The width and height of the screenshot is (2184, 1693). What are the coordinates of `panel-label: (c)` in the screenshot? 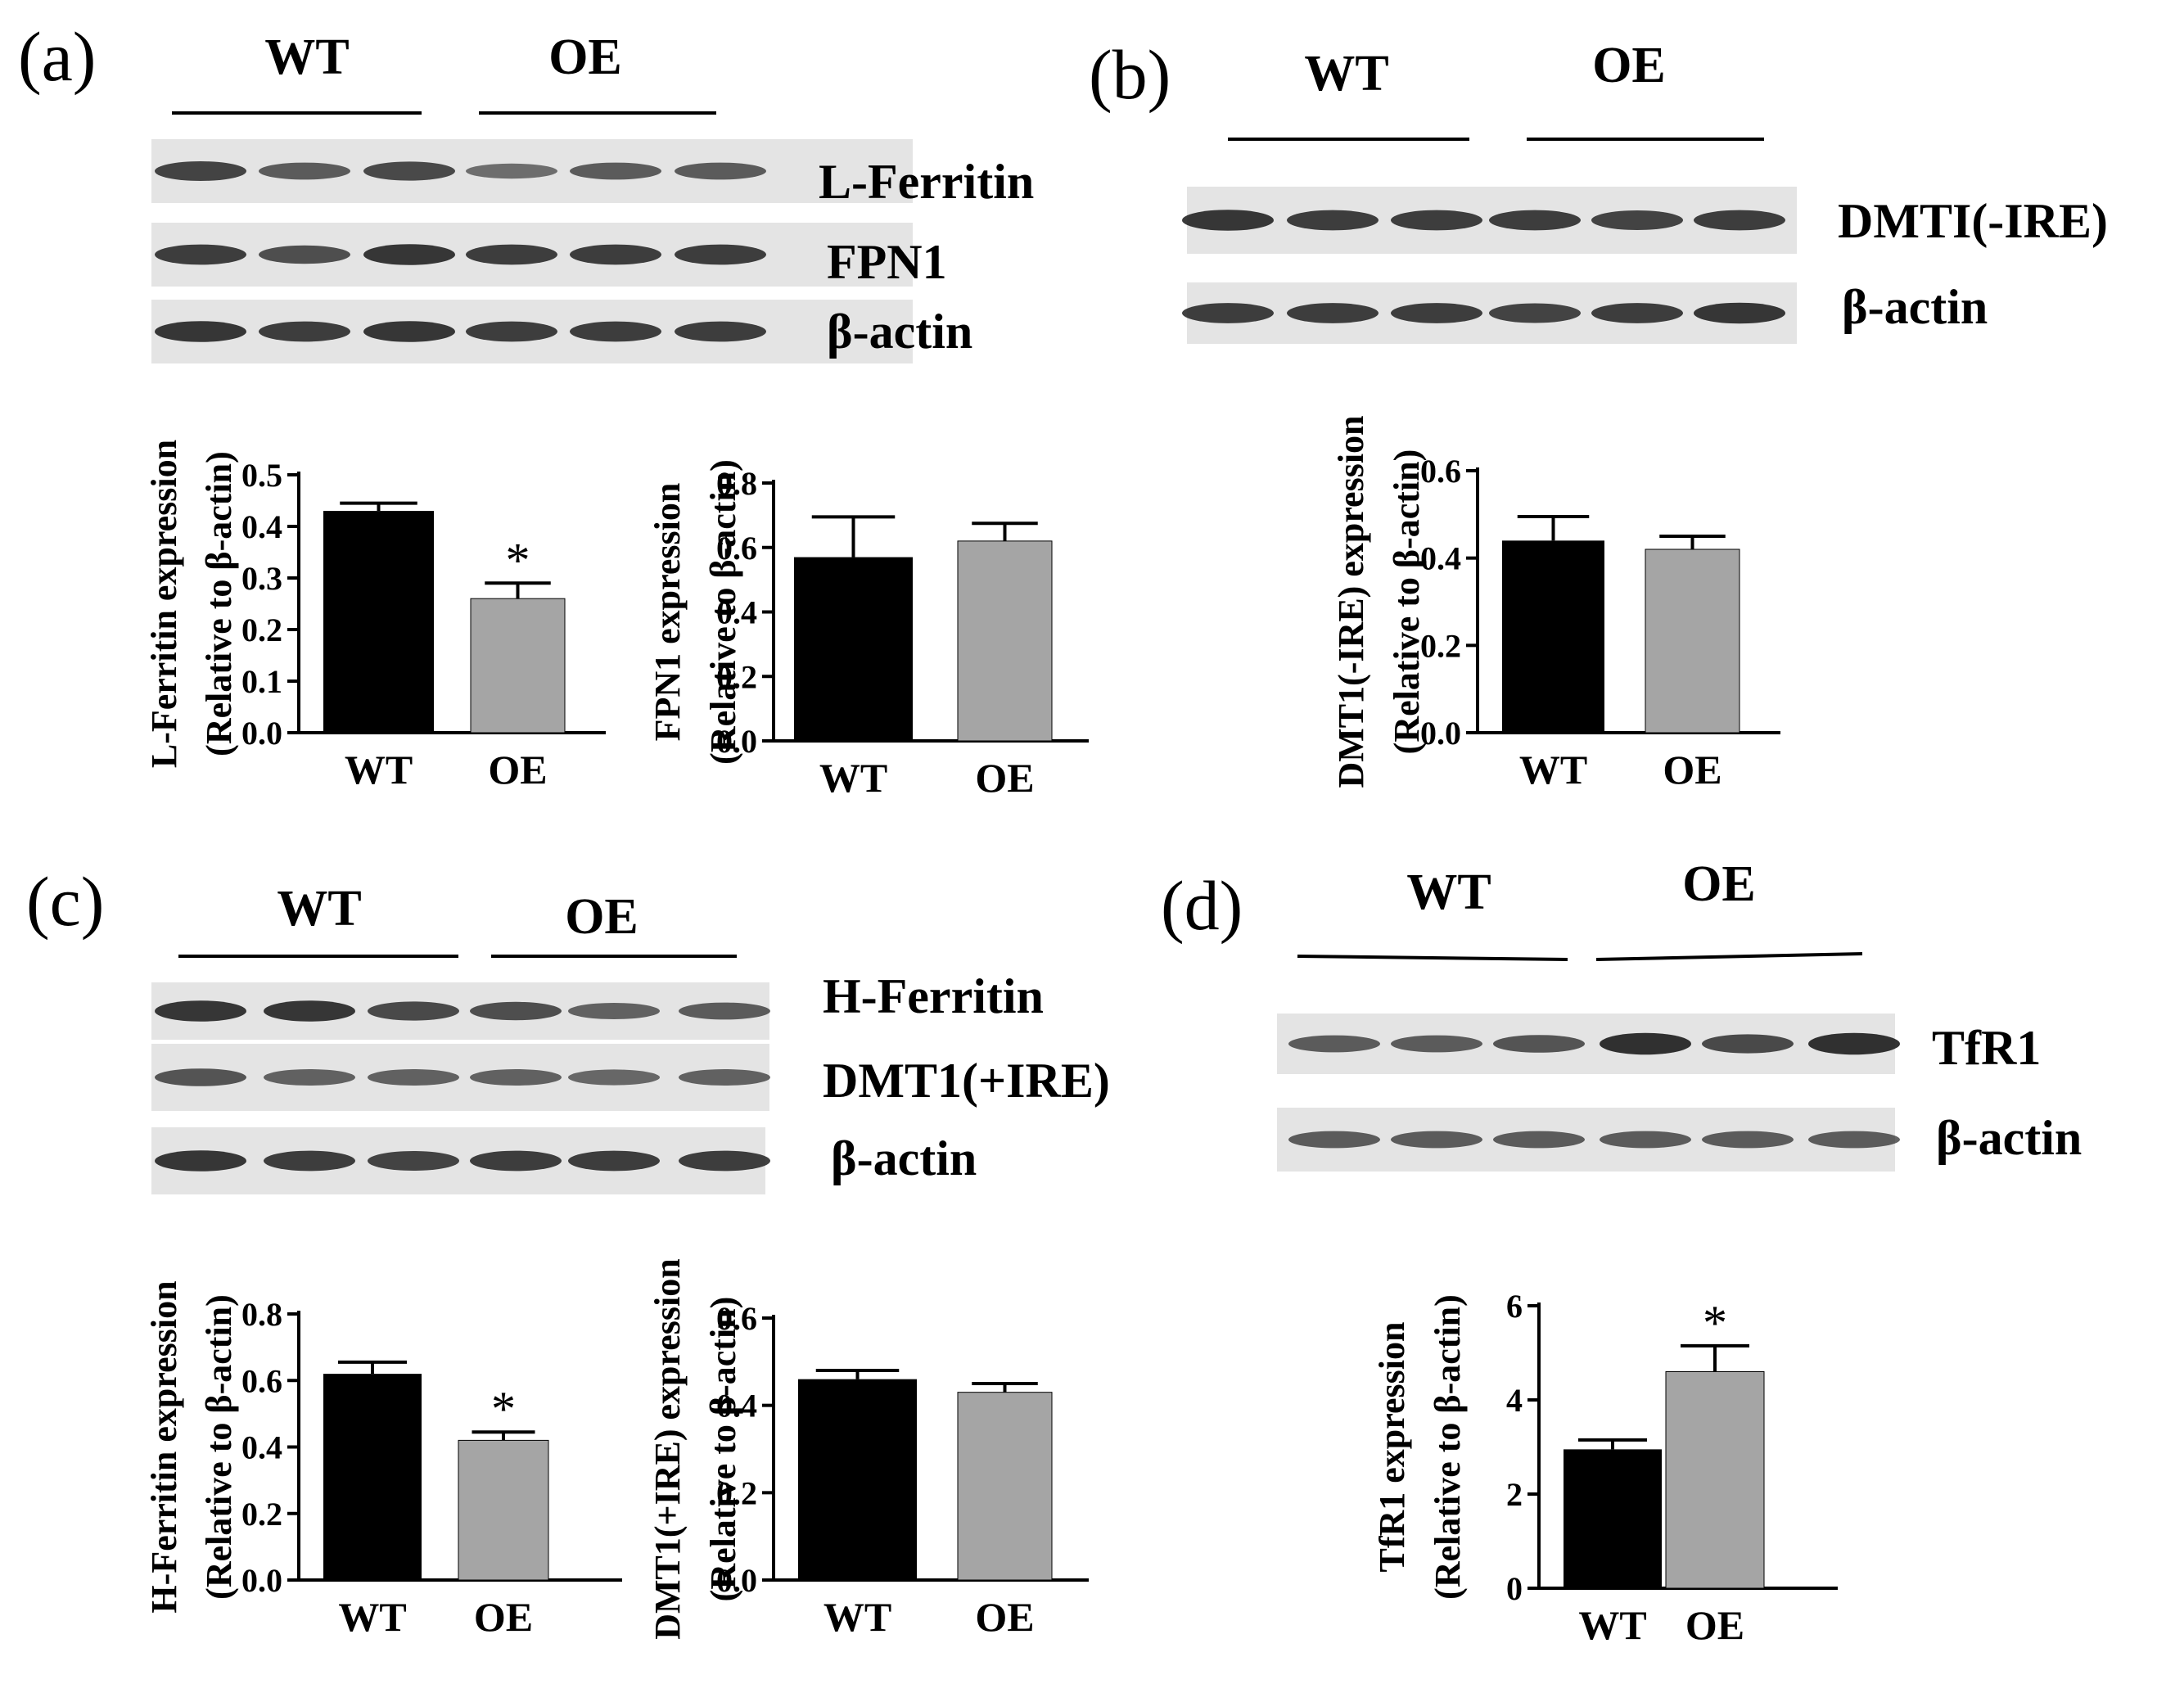 It's located at (65, 901).